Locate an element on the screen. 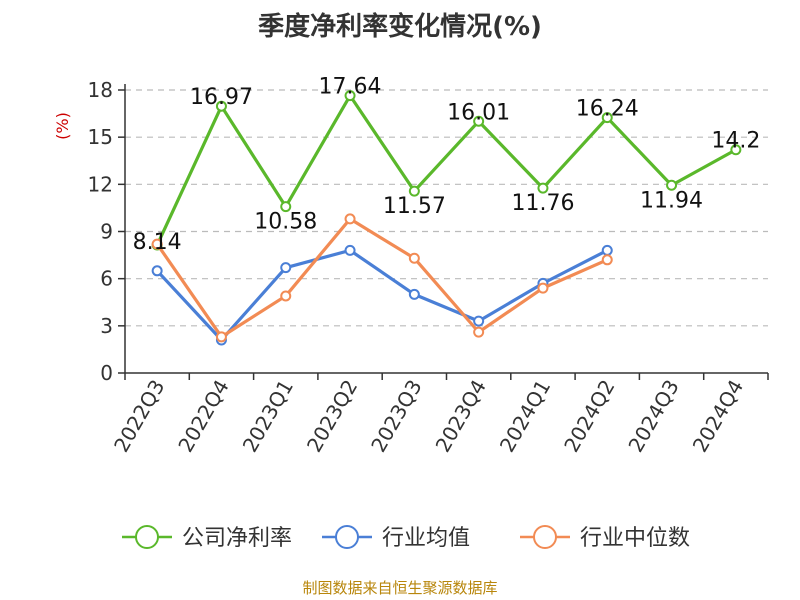  x-tick-label: 2023Q3 is located at coordinates (396, 416).